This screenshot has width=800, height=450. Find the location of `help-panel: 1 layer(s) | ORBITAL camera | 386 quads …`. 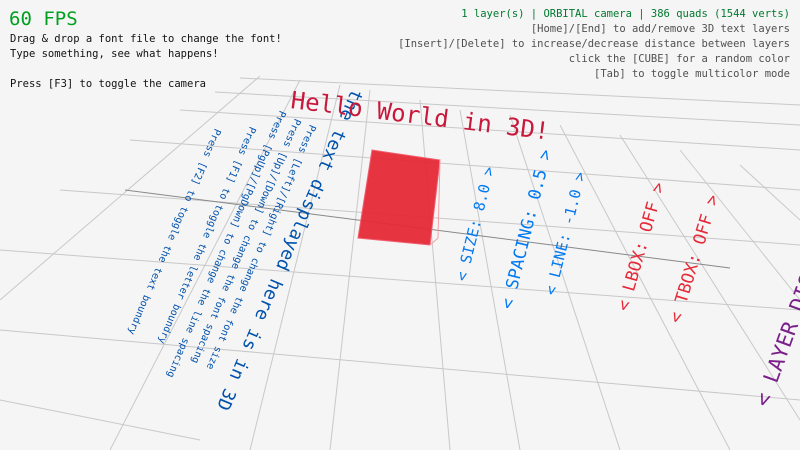

help-panel: 1 layer(s) | ORBITAL camera | 386 quads … is located at coordinates (594, 44).